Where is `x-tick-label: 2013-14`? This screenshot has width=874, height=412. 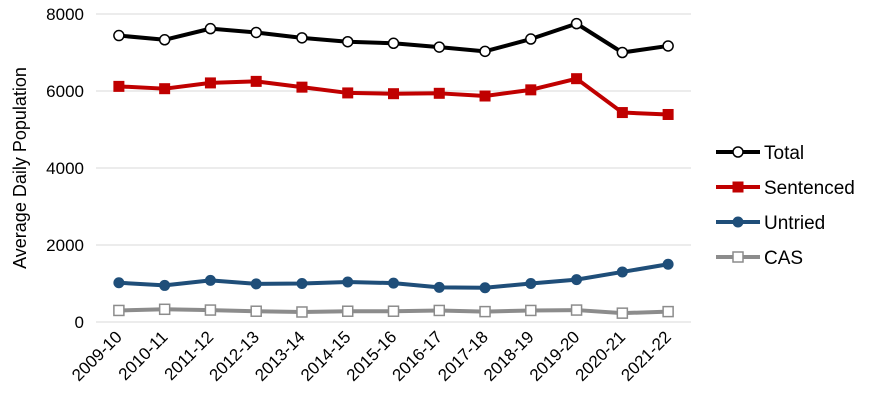
x-tick-label: 2013-14 is located at coordinates (280, 356).